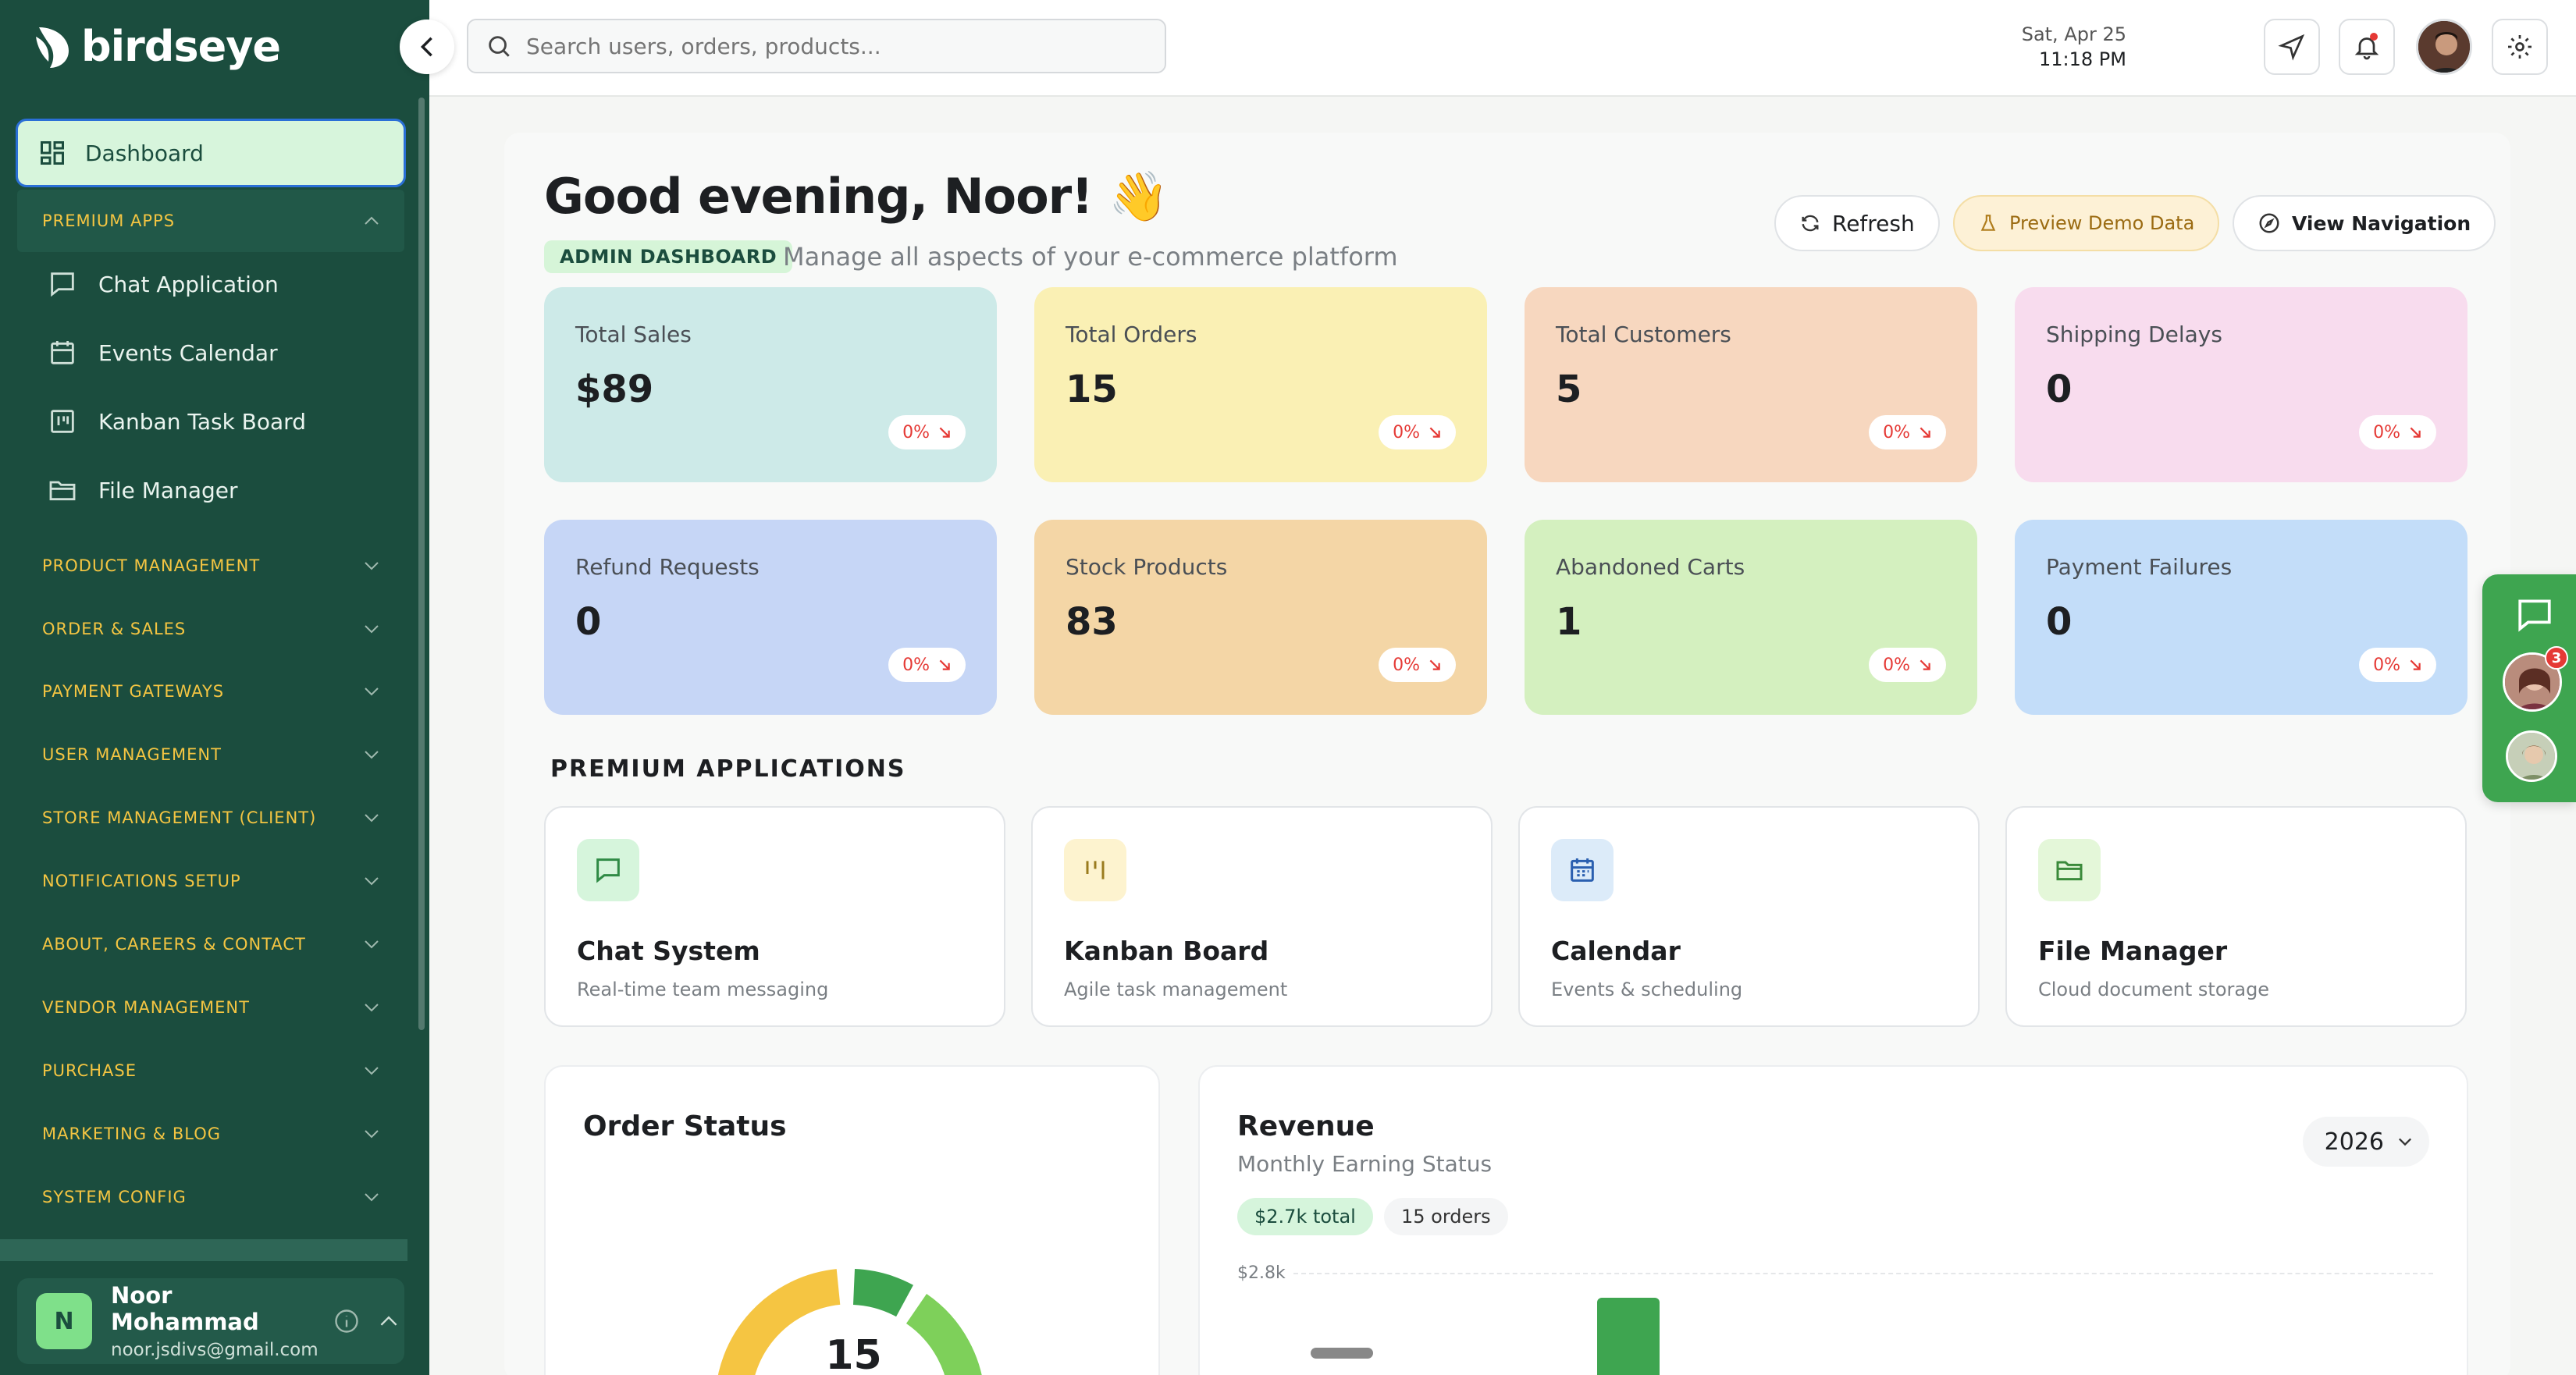 The width and height of the screenshot is (2576, 1375). I want to click on section-payment-gateways: PAYMENT GATEWAYS, so click(210, 691).